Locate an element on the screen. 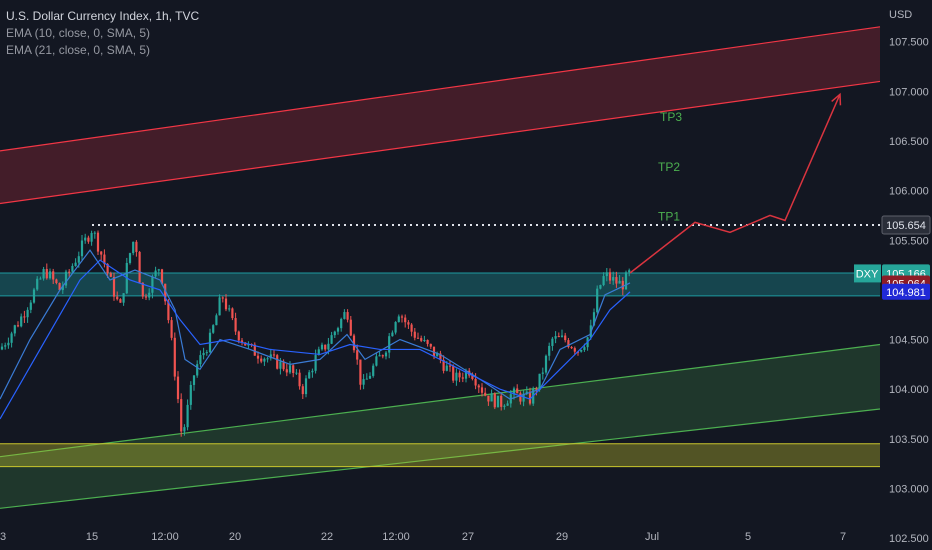 This screenshot has width=932, height=550. ema10-price-label: 104.981 is located at coordinates (906, 293).